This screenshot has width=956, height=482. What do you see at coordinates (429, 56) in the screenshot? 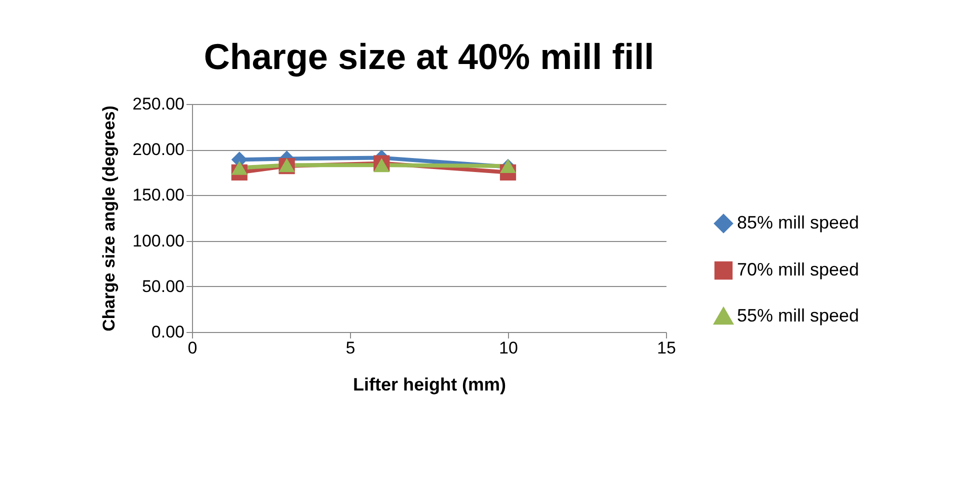
I see `chart-title: Charge size at 40% mill fill` at bounding box center [429, 56].